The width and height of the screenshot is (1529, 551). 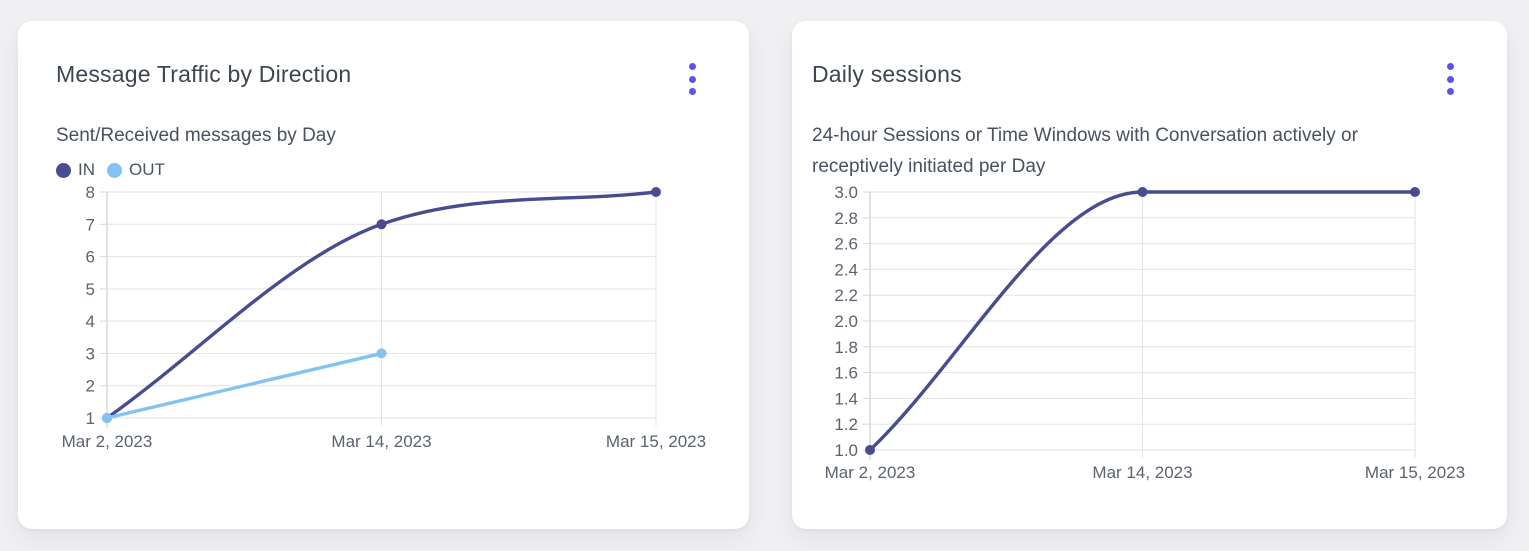 I want to click on svg-text: 7, so click(x=90, y=224).